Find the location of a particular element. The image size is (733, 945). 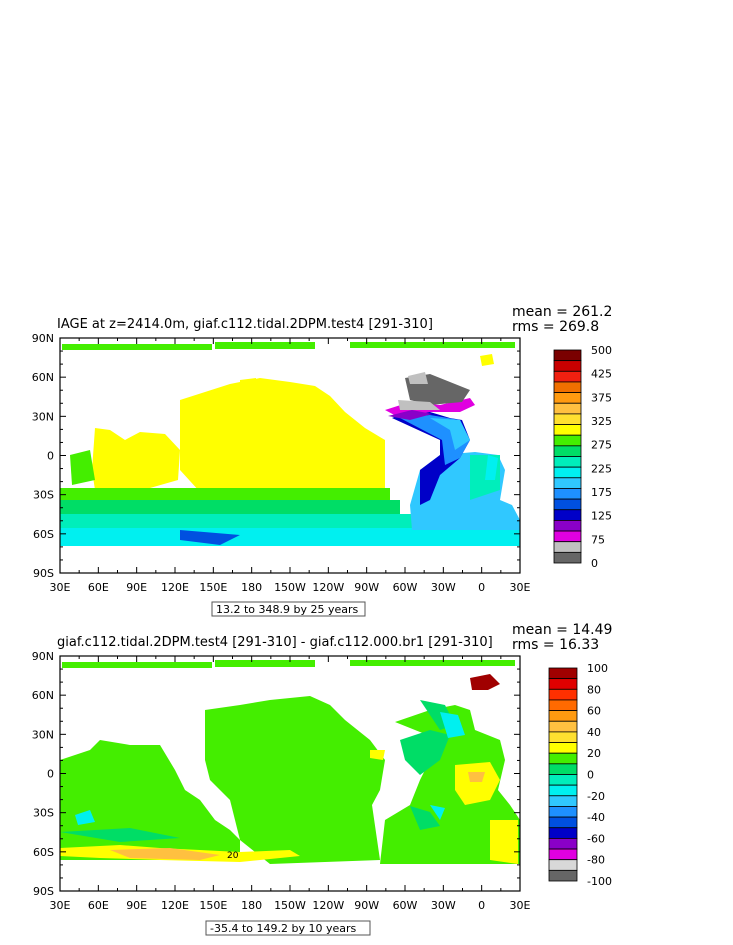

top-x-tick-label: 120W is located at coordinates (328, 587).